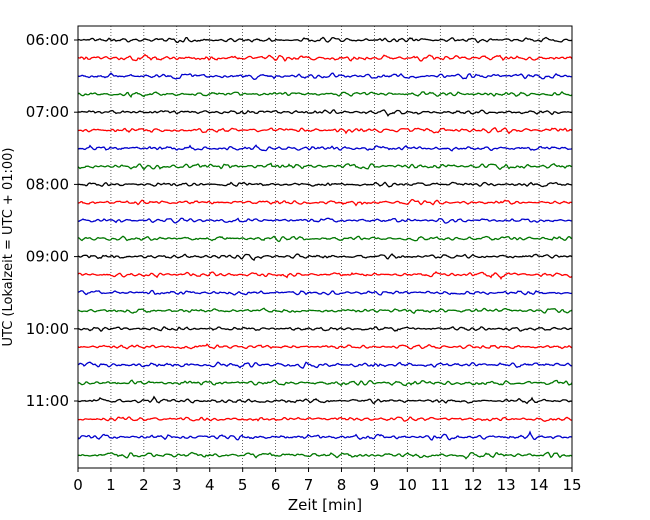 Image resolution: width=650 pixels, height=520 pixels. I want to click on x-tick-label: 13, so click(506, 485).